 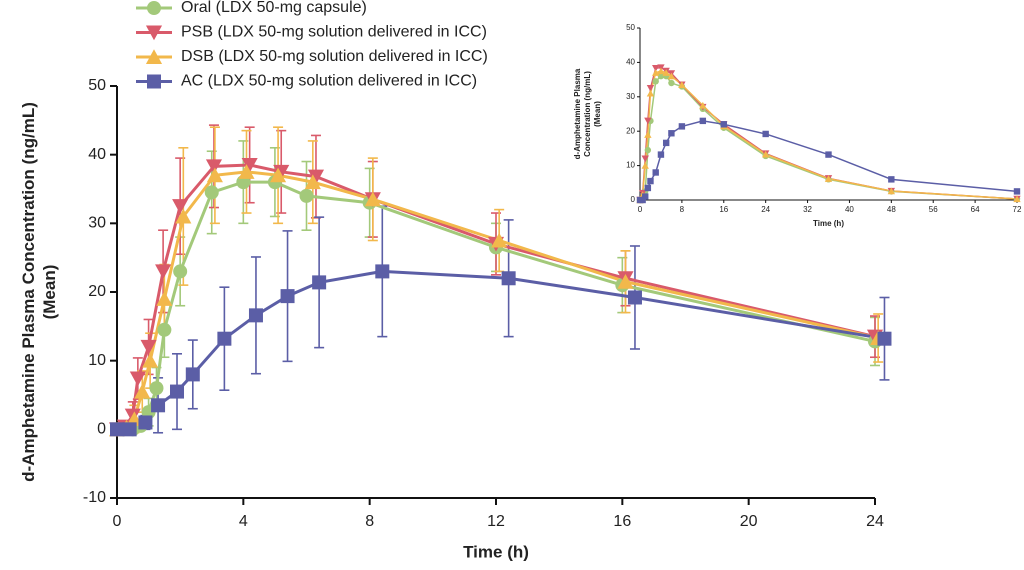 What do you see at coordinates (829, 138) in the screenshot?
I see `series-line` at bounding box center [829, 138].